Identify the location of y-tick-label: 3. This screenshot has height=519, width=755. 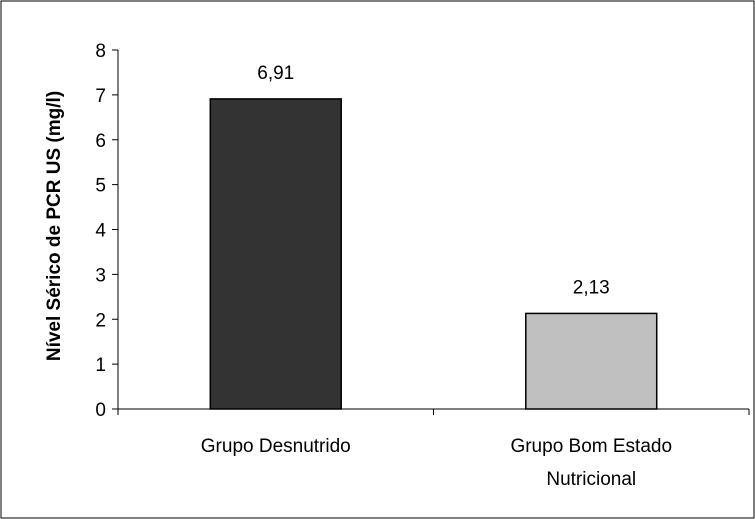
(100, 275).